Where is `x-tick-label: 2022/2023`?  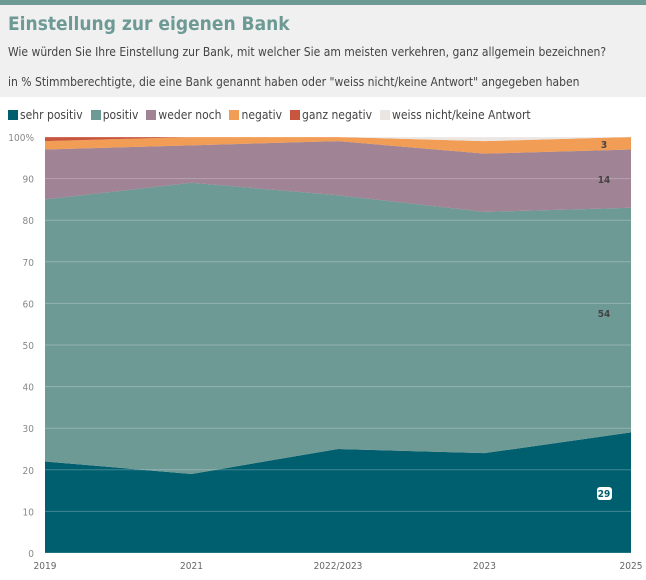
x-tick-label: 2022/2023 is located at coordinates (338, 566).